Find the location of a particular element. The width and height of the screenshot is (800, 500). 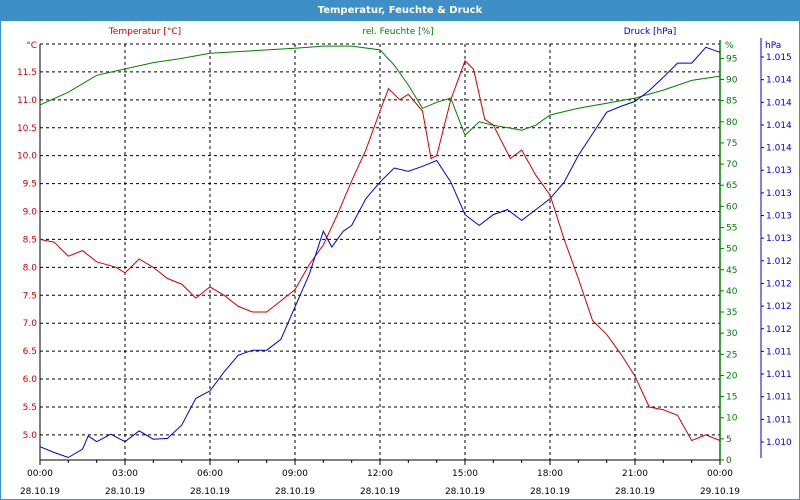

temperature-unit: °C is located at coordinates (31, 46).